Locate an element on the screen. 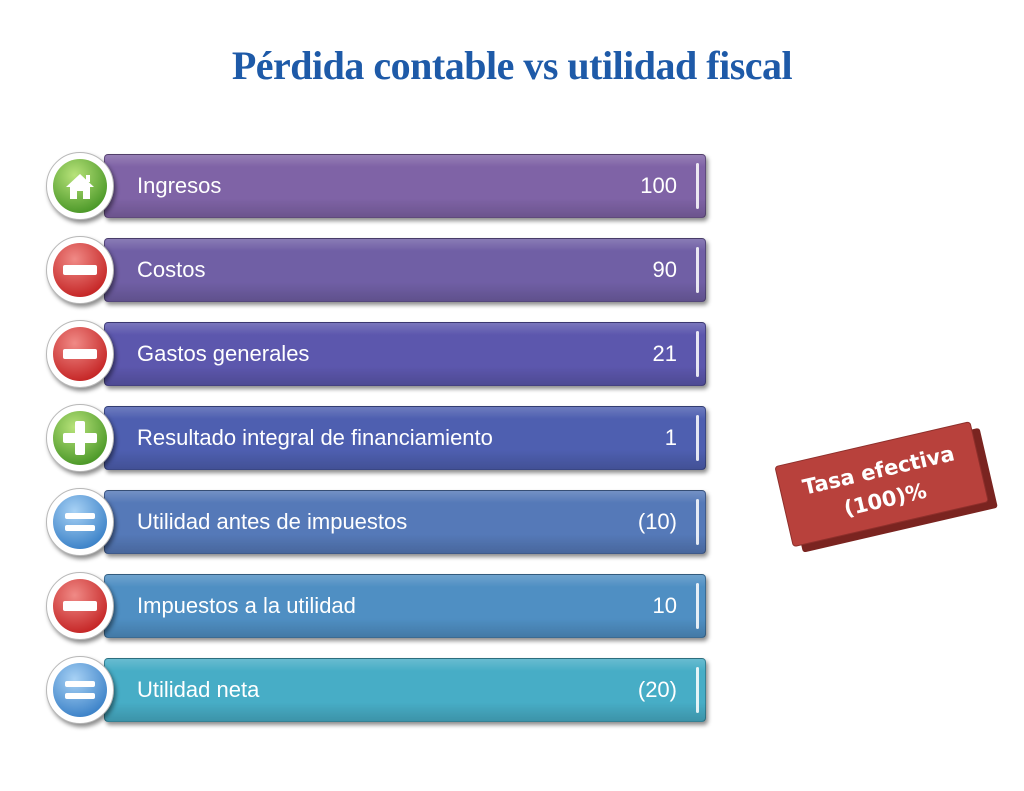  line-item-label: Utilidad neta is located at coordinates (198, 689).